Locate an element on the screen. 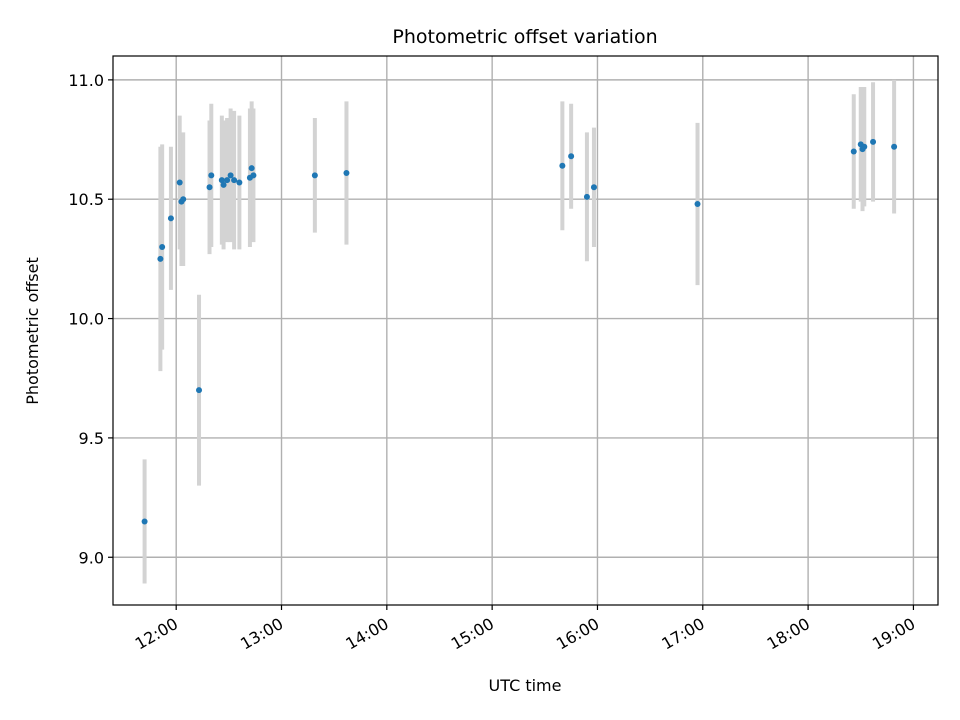  y-tick-label: 11.0 is located at coordinates (86, 80).